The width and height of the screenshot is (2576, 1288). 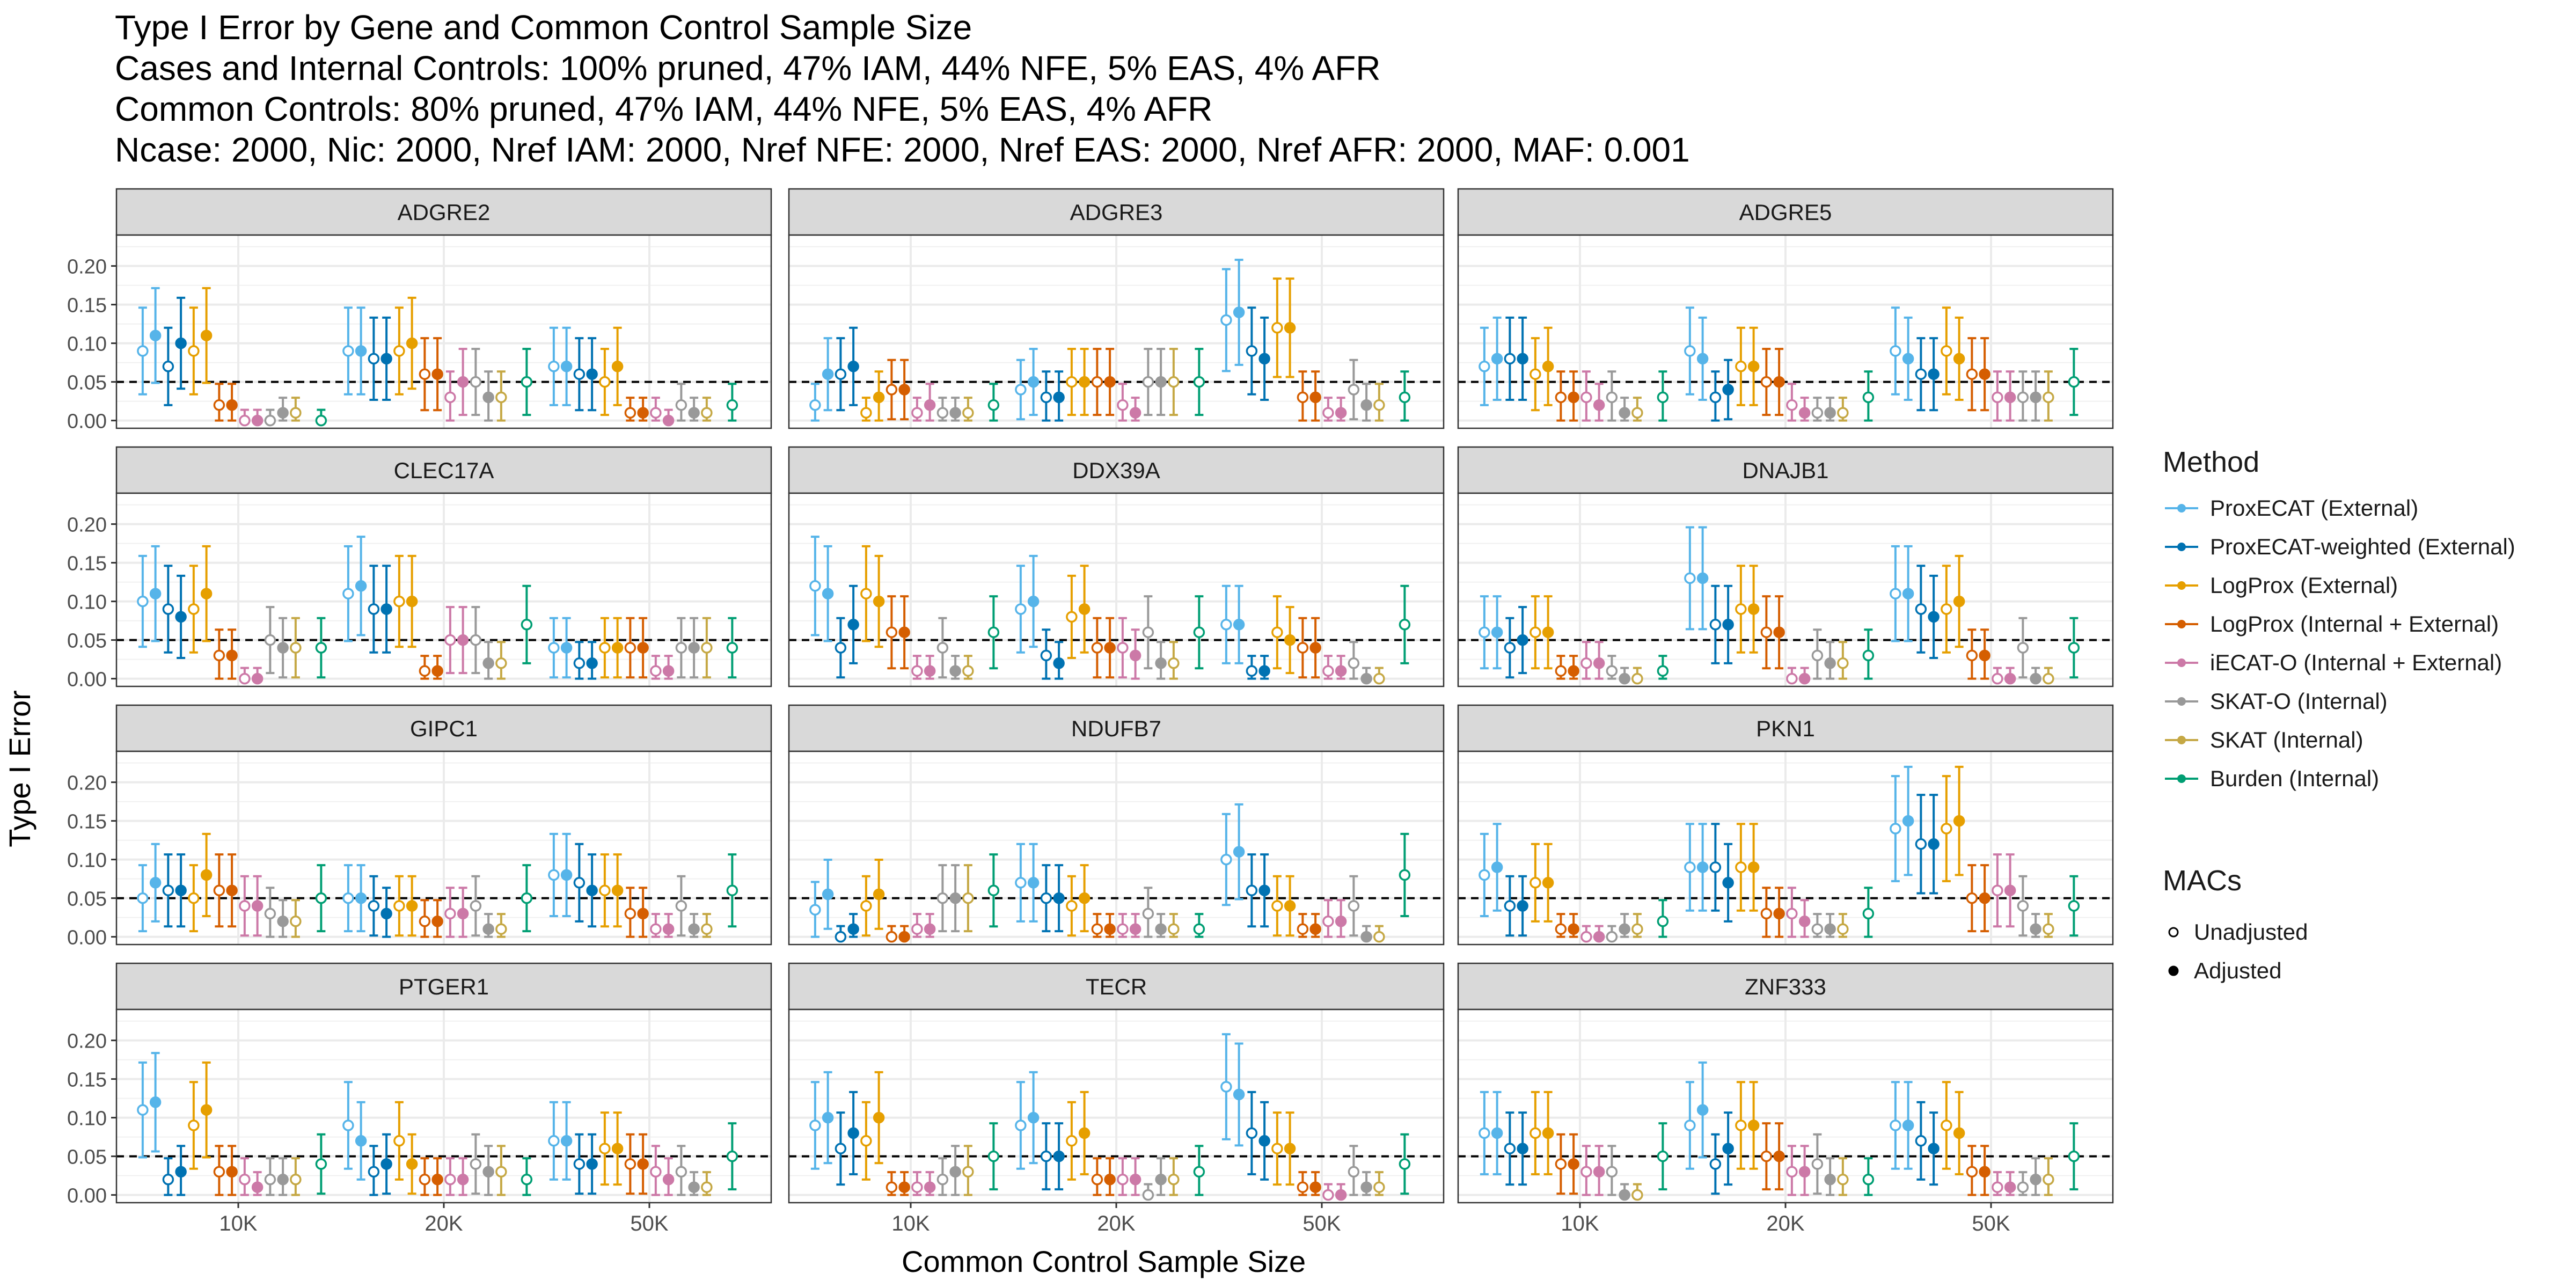 What do you see at coordinates (1116, 986) in the screenshot?
I see `facet-label: TECR` at bounding box center [1116, 986].